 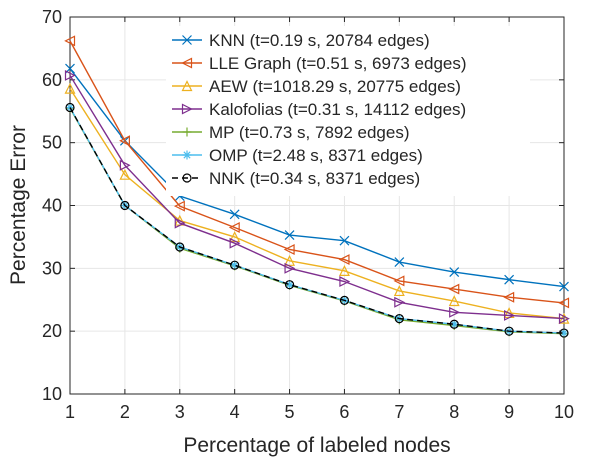 I want to click on y-tick-label: 60, so click(x=52, y=80).